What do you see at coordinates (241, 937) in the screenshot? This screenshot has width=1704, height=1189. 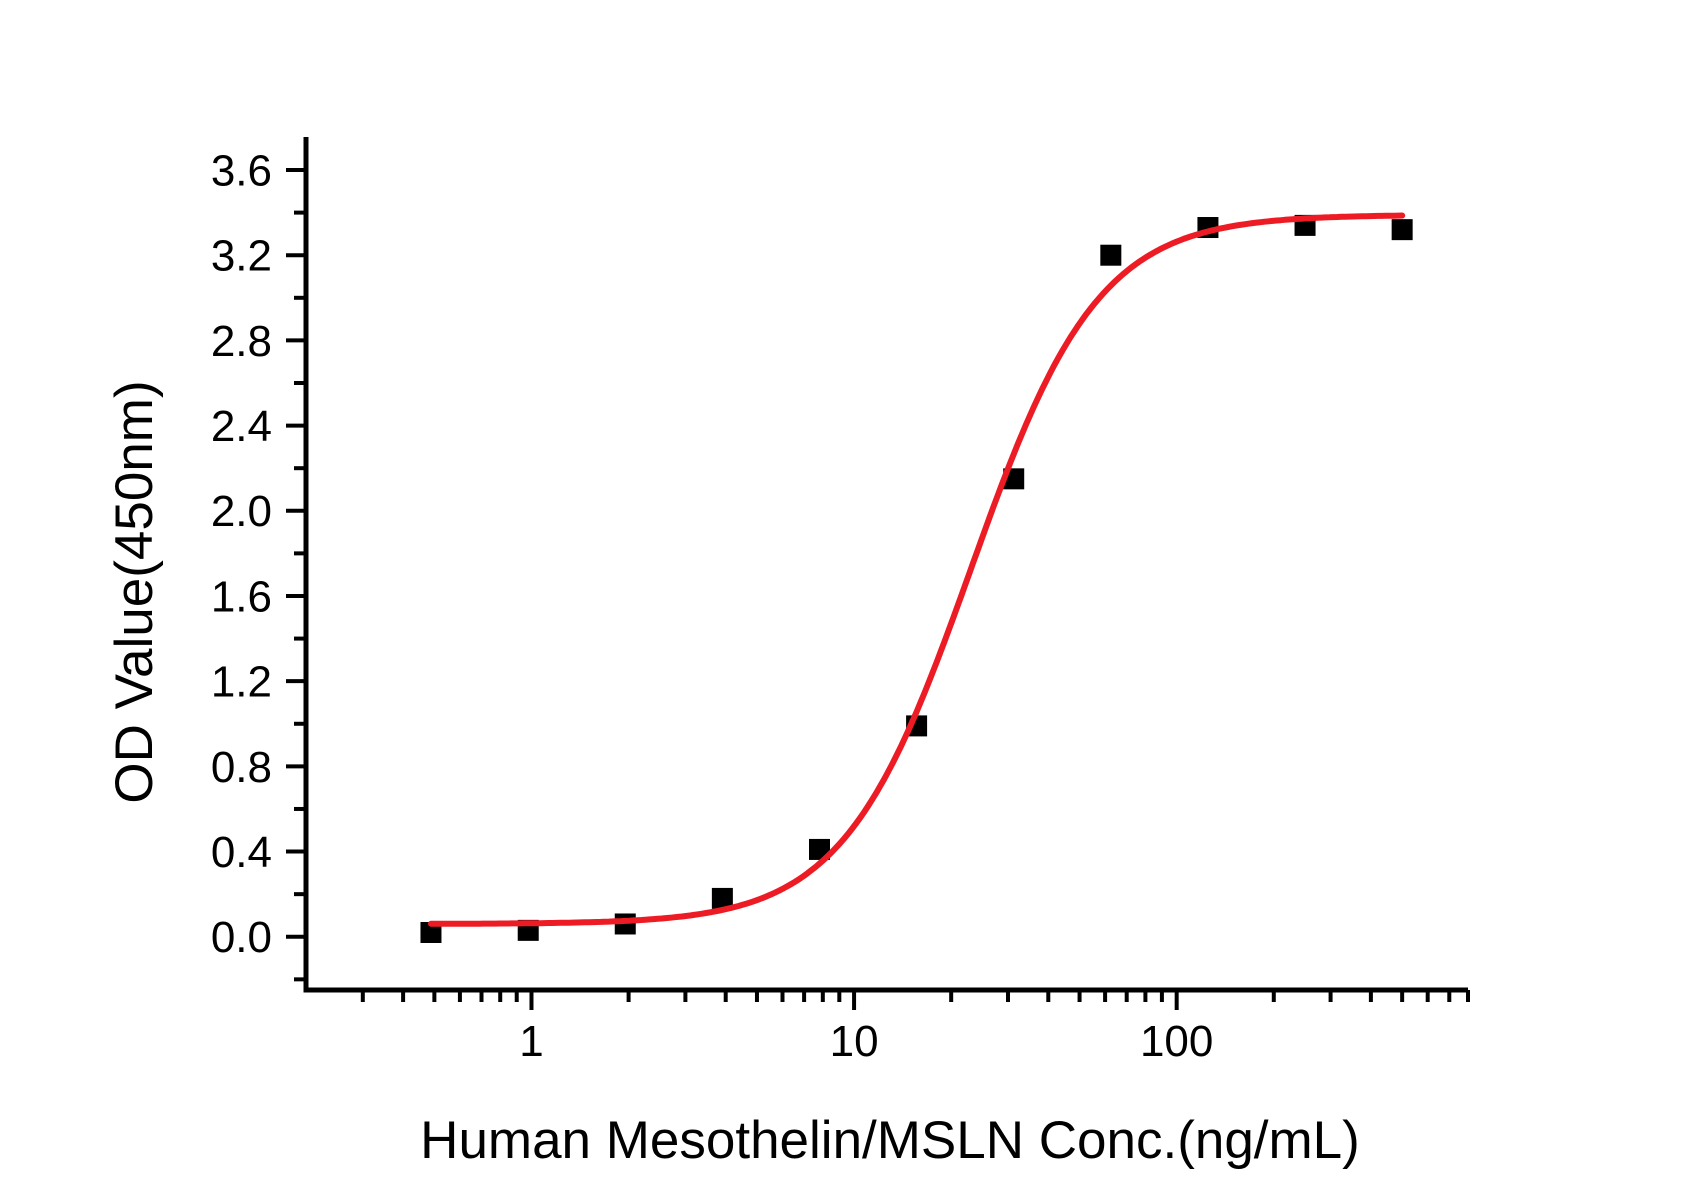 I see `y-tick-label: 0.0` at bounding box center [241, 937].